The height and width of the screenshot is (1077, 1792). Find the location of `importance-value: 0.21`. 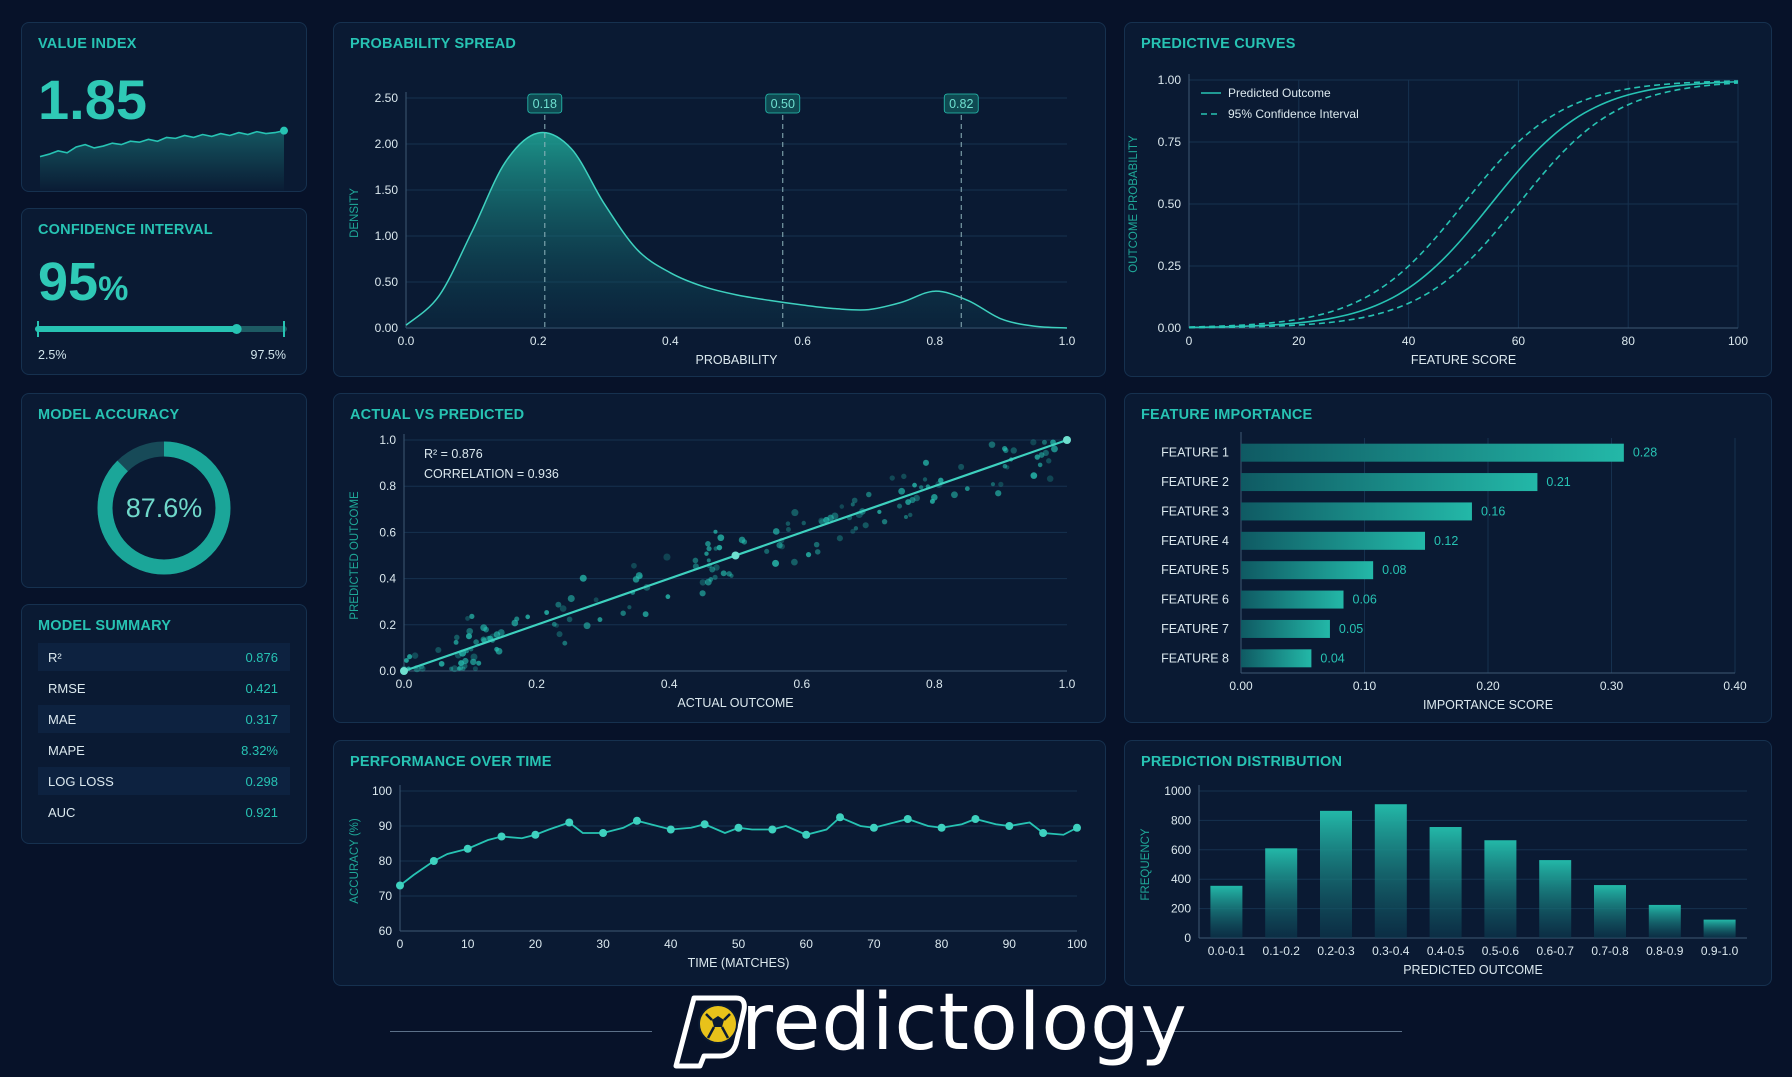

importance-value: 0.21 is located at coordinates (1558, 482).